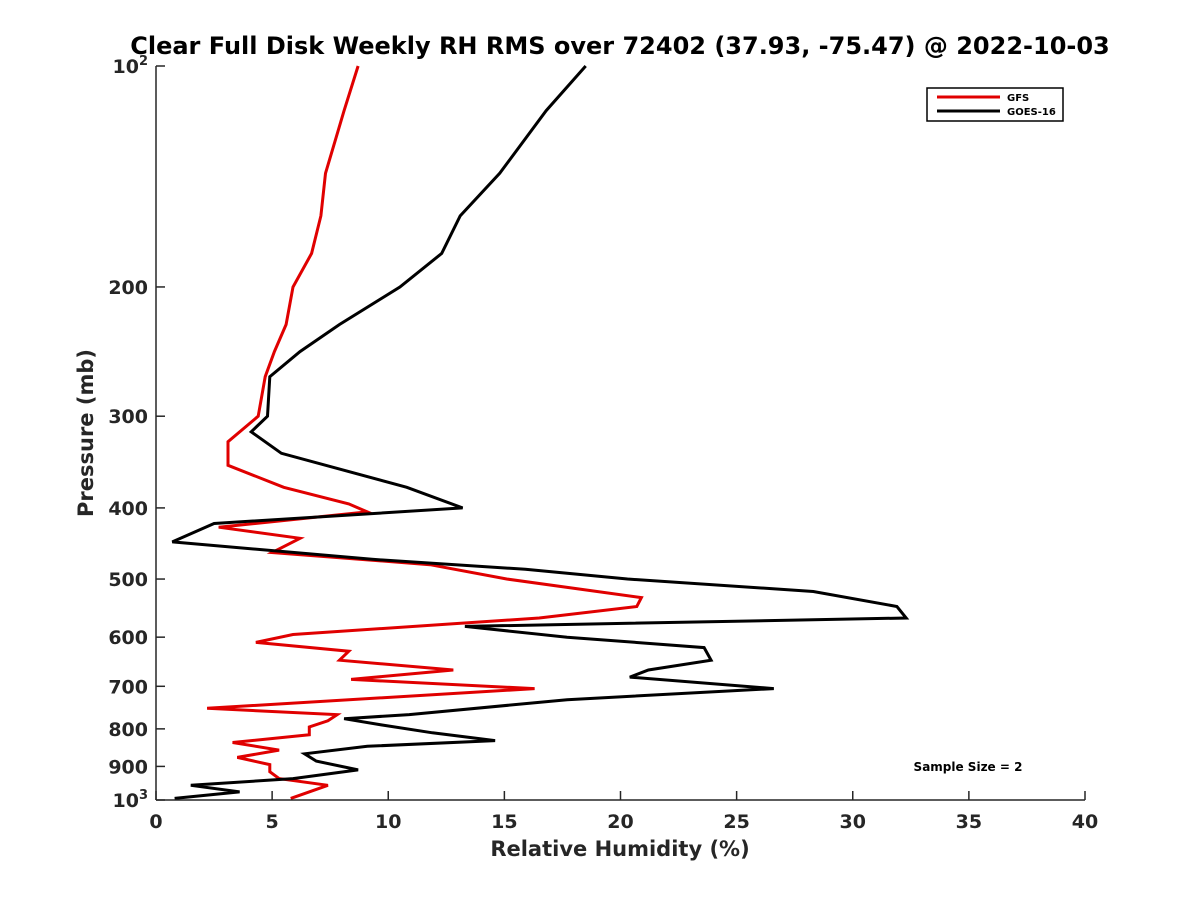  What do you see at coordinates (504, 822) in the screenshot?
I see `x-tick-label: 15` at bounding box center [504, 822].